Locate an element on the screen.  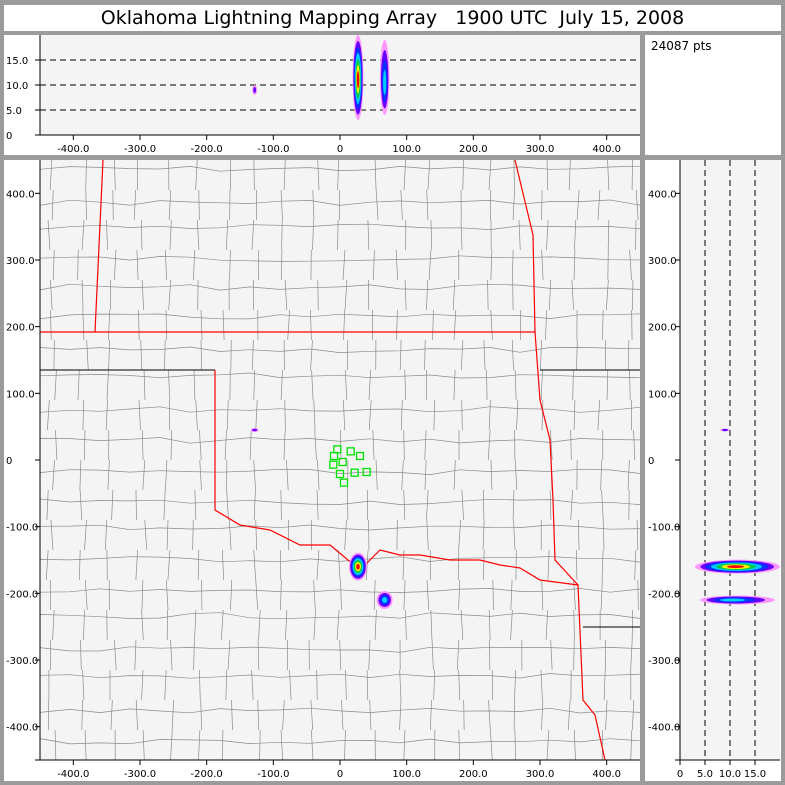
lightning-density-altitude is located at coordinates (255, 90).